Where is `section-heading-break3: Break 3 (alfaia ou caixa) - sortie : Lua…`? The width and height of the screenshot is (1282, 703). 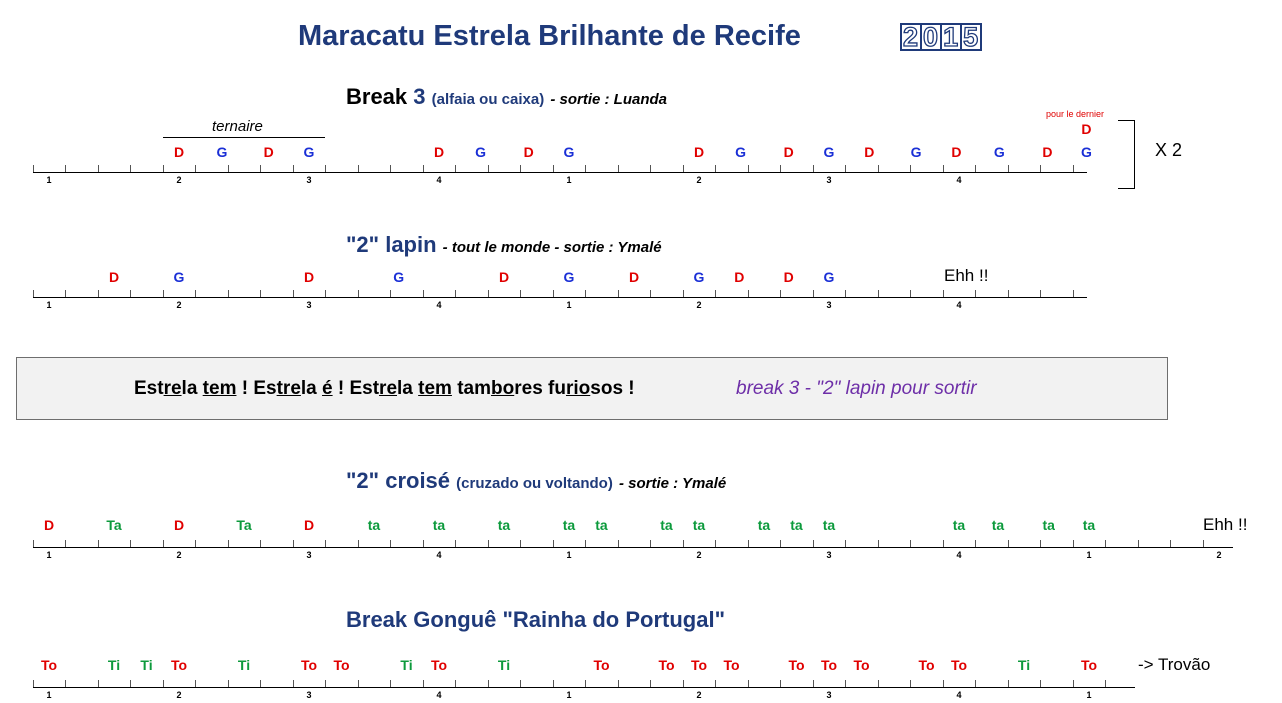 section-heading-break3: Break 3 (alfaia ou caixa) - sortie : Lua… is located at coordinates (506, 97).